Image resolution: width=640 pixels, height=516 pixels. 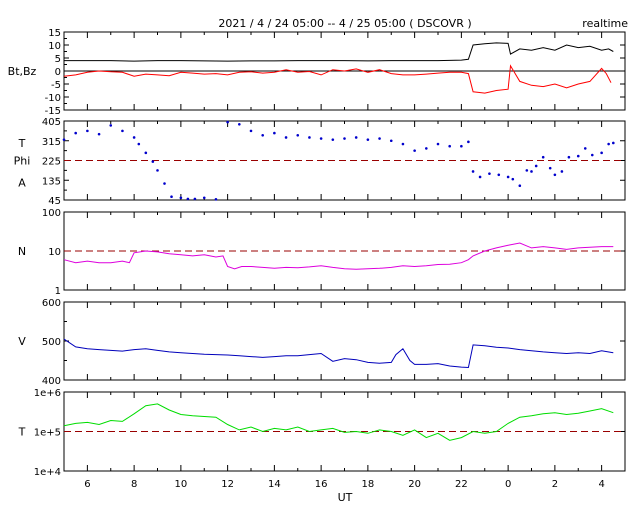 What do you see at coordinates (51, 381) in the screenshot?
I see `speed-ytick-label: 400` at bounding box center [51, 381].